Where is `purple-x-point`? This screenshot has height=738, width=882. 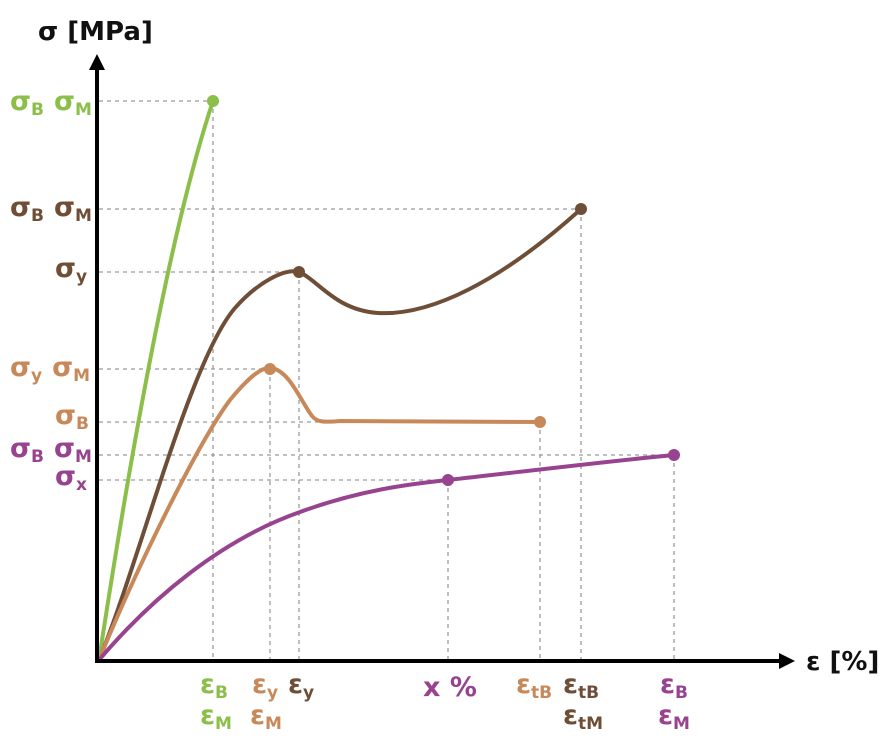 purple-x-point is located at coordinates (448, 480).